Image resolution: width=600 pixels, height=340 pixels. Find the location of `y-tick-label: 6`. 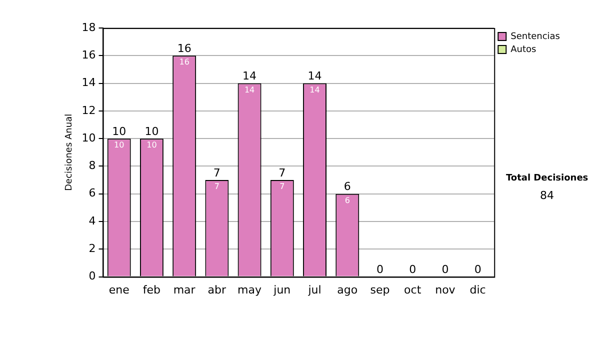

y-tick-label: 6 is located at coordinates (92, 193).